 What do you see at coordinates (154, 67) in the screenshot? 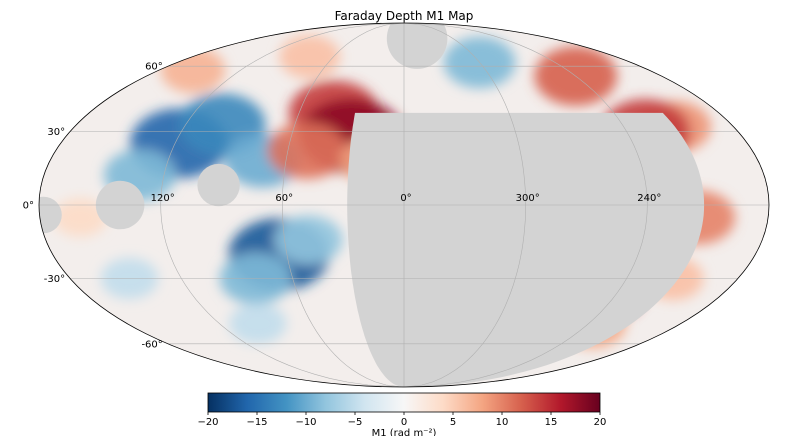
I see `lat-tick-label: 60°` at bounding box center [154, 67].